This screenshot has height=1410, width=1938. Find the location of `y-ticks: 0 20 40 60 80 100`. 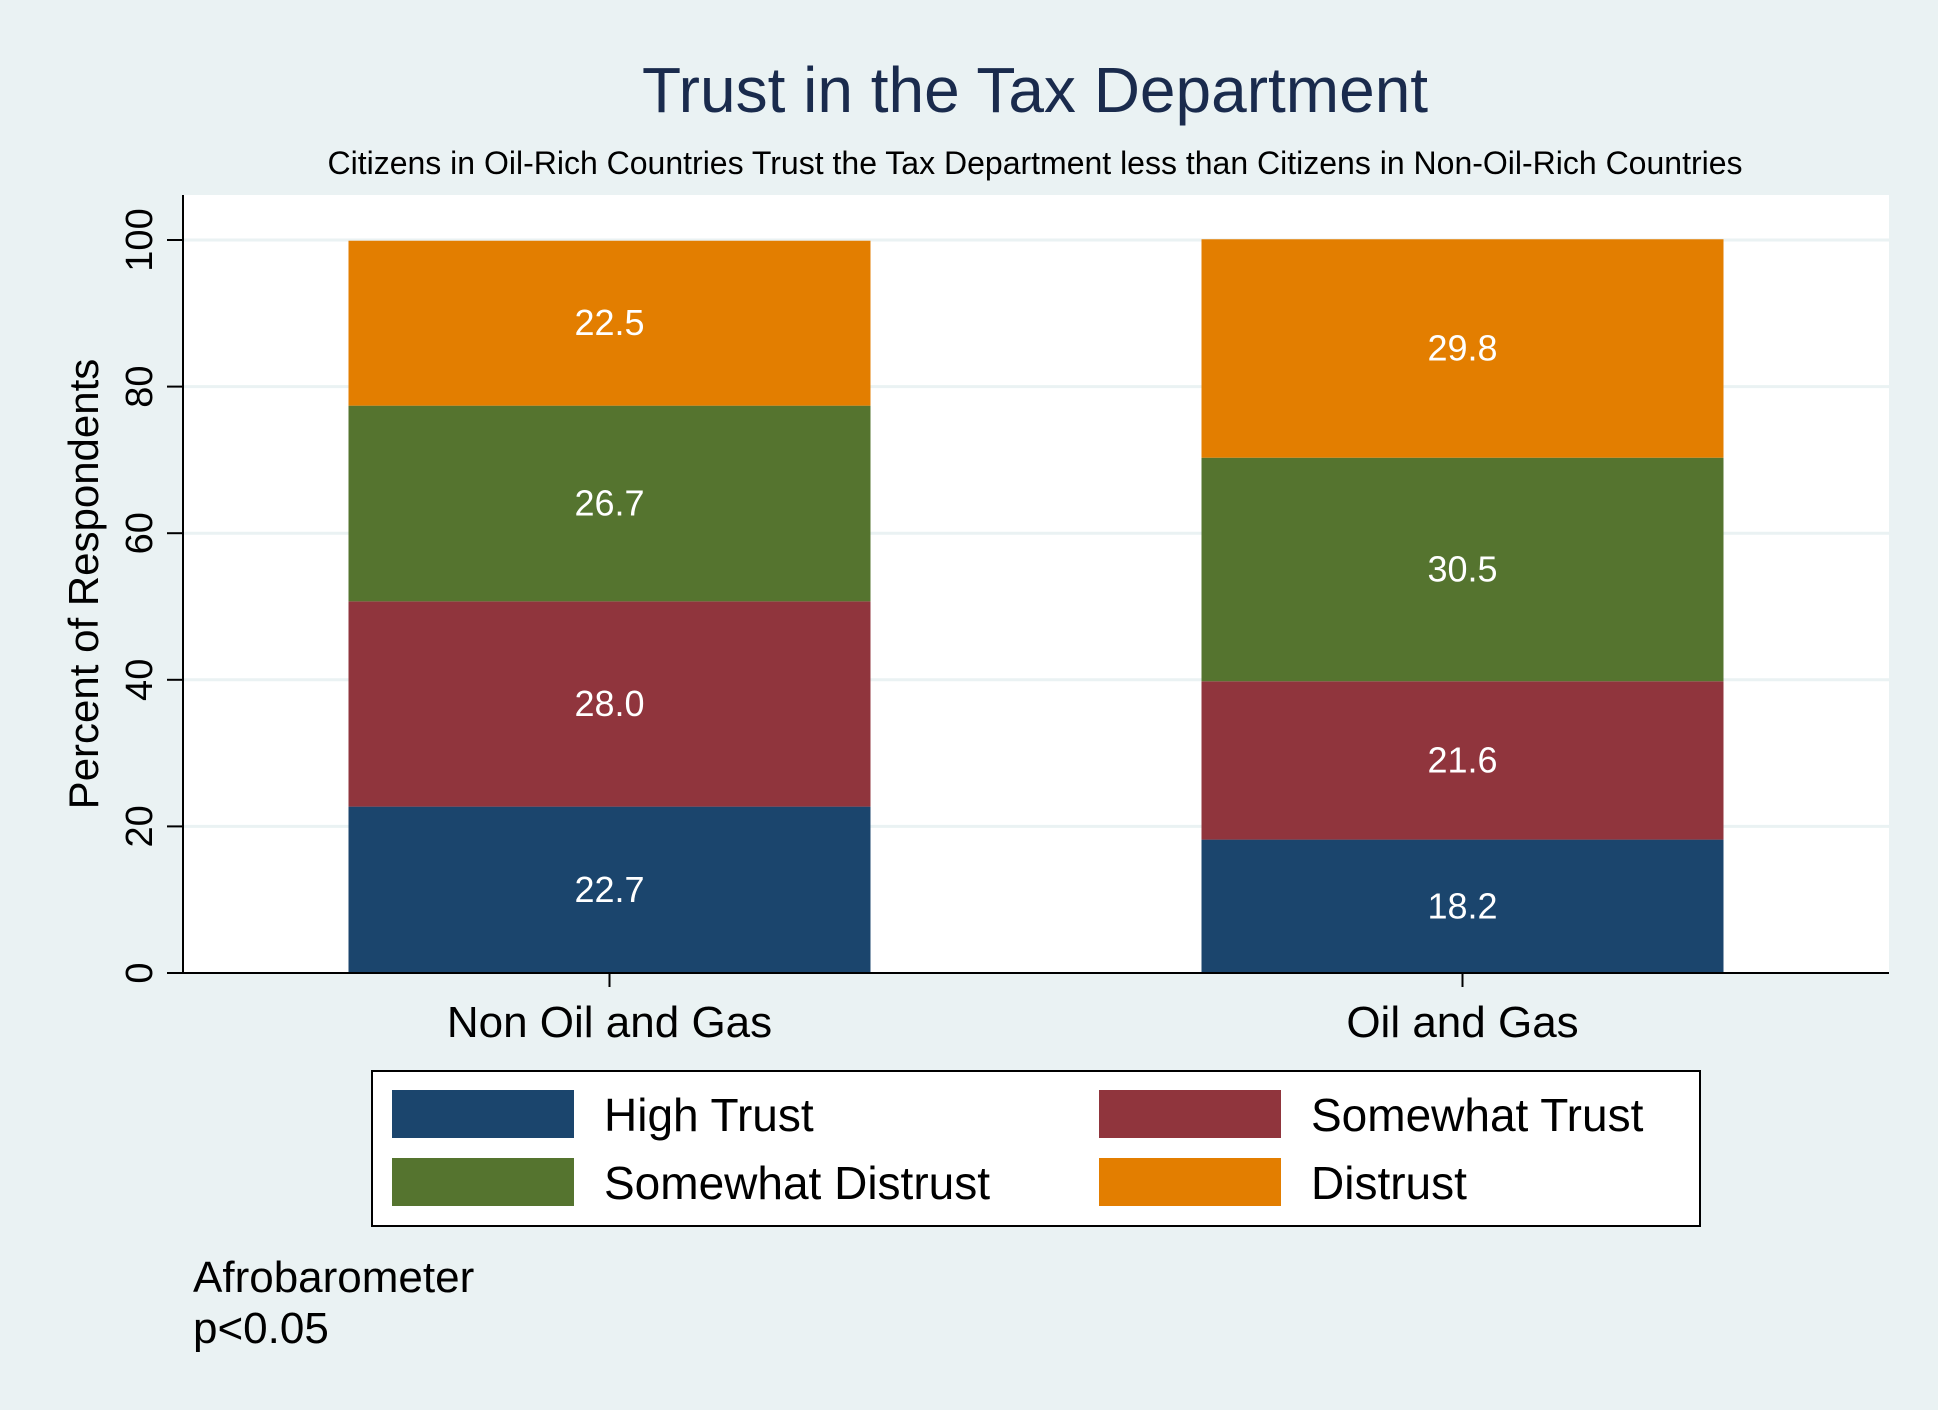

y-ticks: 0 20 40 60 80 100 is located at coordinates (151, 596).